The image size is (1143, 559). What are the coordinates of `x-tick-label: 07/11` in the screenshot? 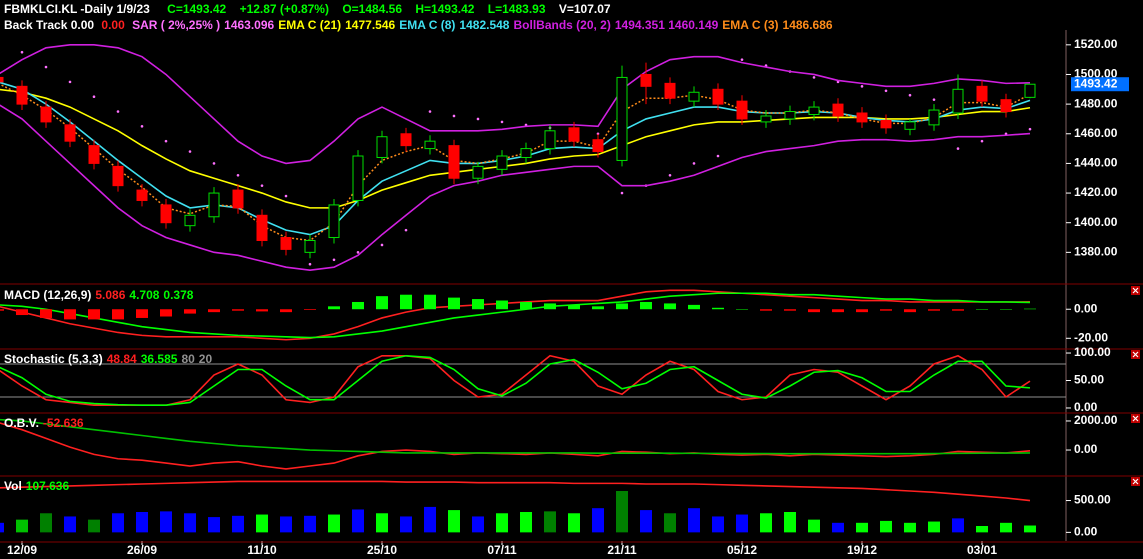 It's located at (502, 550).